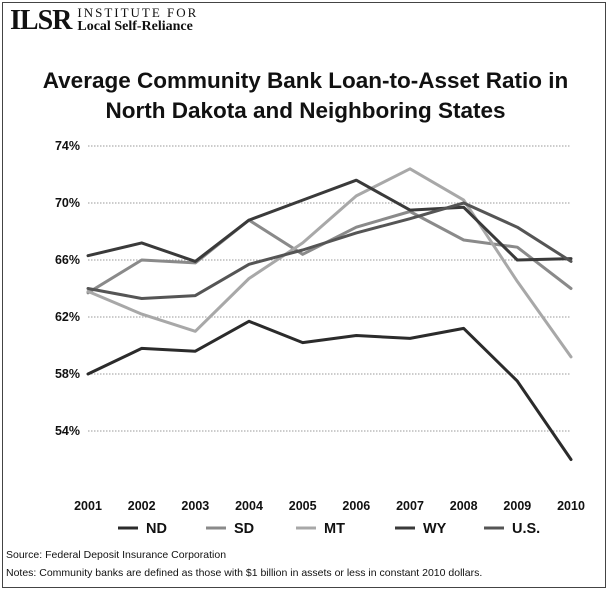  I want to click on x-tick-label: 2009, so click(517, 506).